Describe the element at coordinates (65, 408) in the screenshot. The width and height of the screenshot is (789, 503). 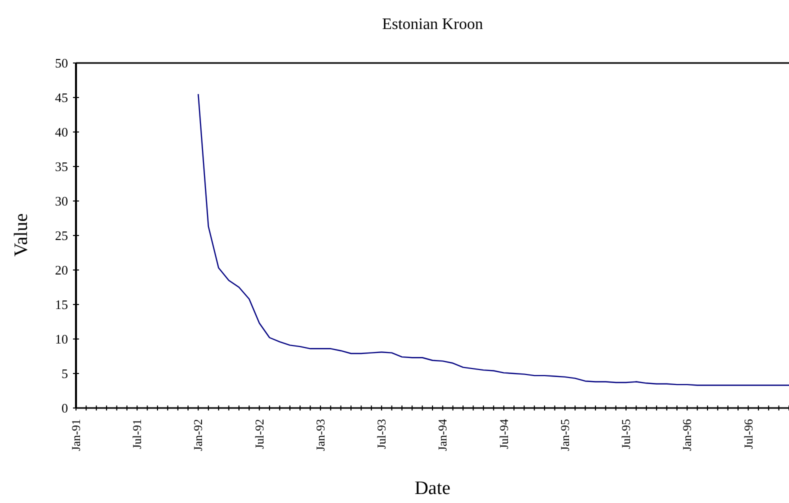
I see `y-tick-label: 0` at that location.